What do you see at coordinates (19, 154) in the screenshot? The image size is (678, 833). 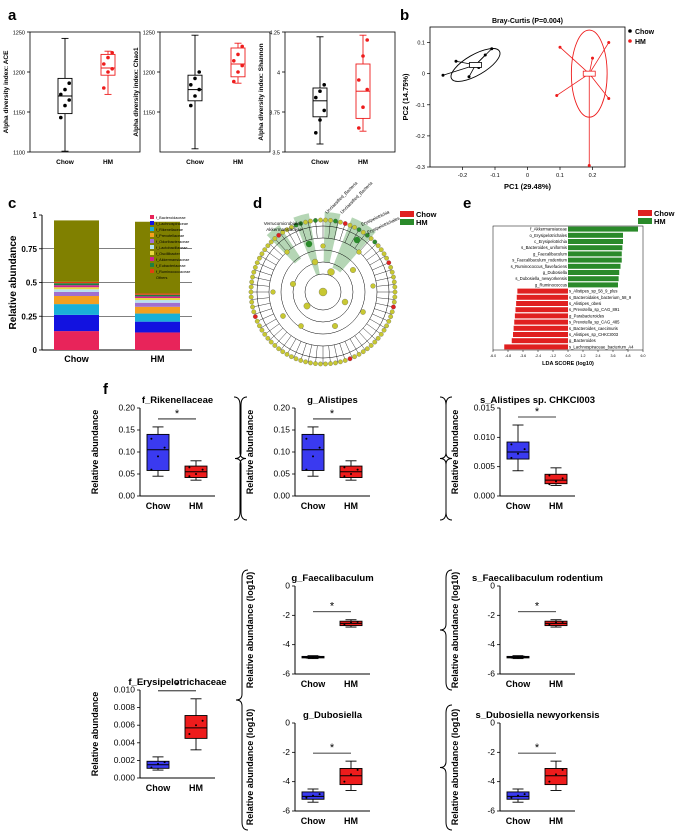 I see `y-tick-label: 1100` at bounding box center [19, 154].